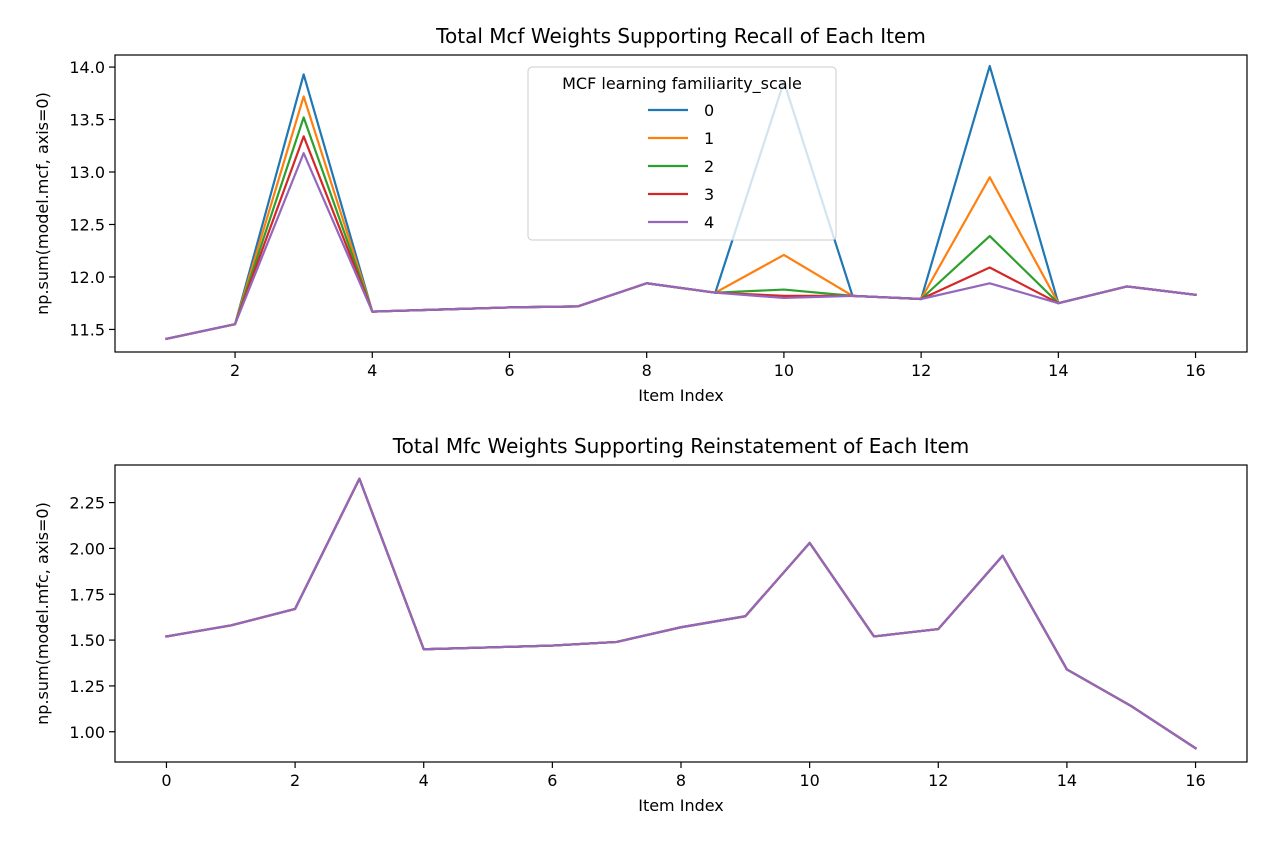  What do you see at coordinates (166, 780) in the screenshot?
I see `x-tick-label: 0` at bounding box center [166, 780].